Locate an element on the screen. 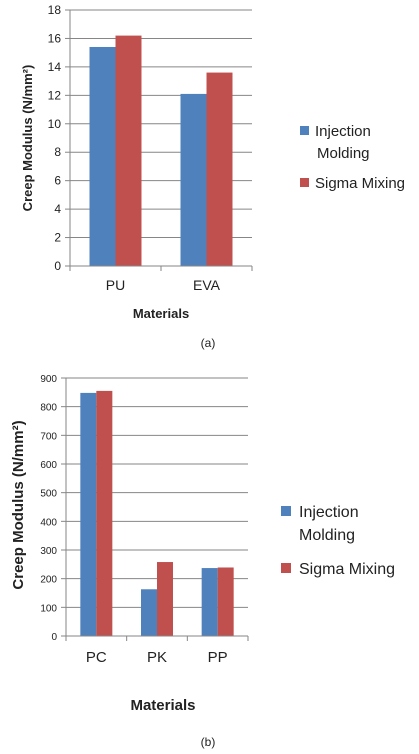 This screenshot has width=419, height=754. y-tick-label: 500 is located at coordinates (48, 494).